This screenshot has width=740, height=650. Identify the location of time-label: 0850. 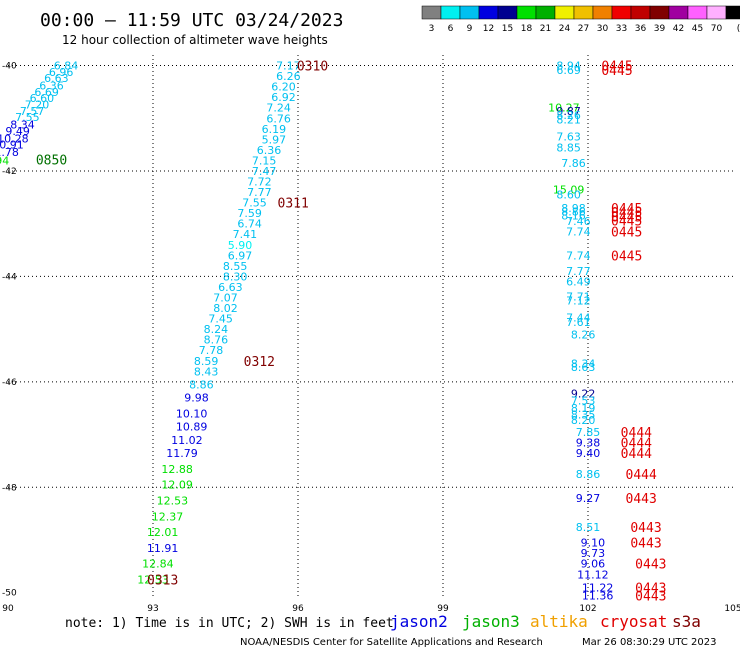
(51, 160).